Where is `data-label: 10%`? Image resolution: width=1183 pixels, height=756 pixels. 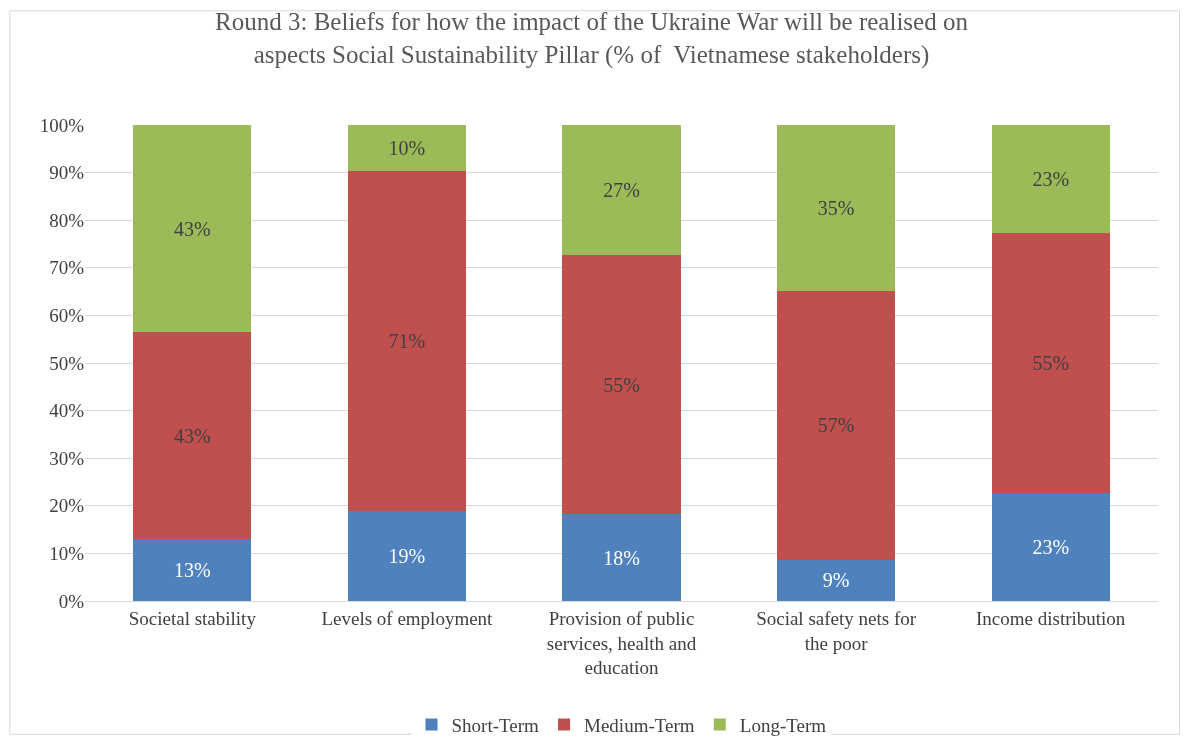 data-label: 10% is located at coordinates (407, 147).